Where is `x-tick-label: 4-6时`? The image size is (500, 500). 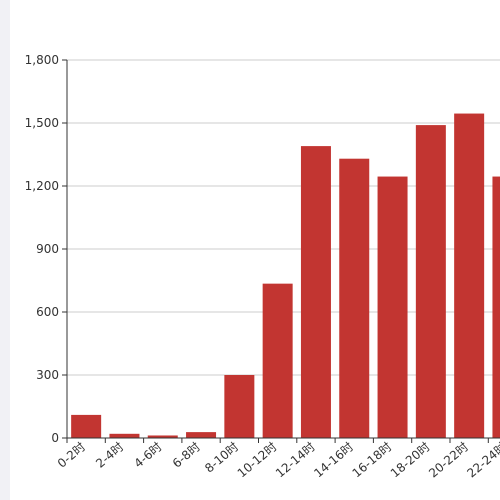
x-tick-label: 4-6时 is located at coordinates (147, 455).